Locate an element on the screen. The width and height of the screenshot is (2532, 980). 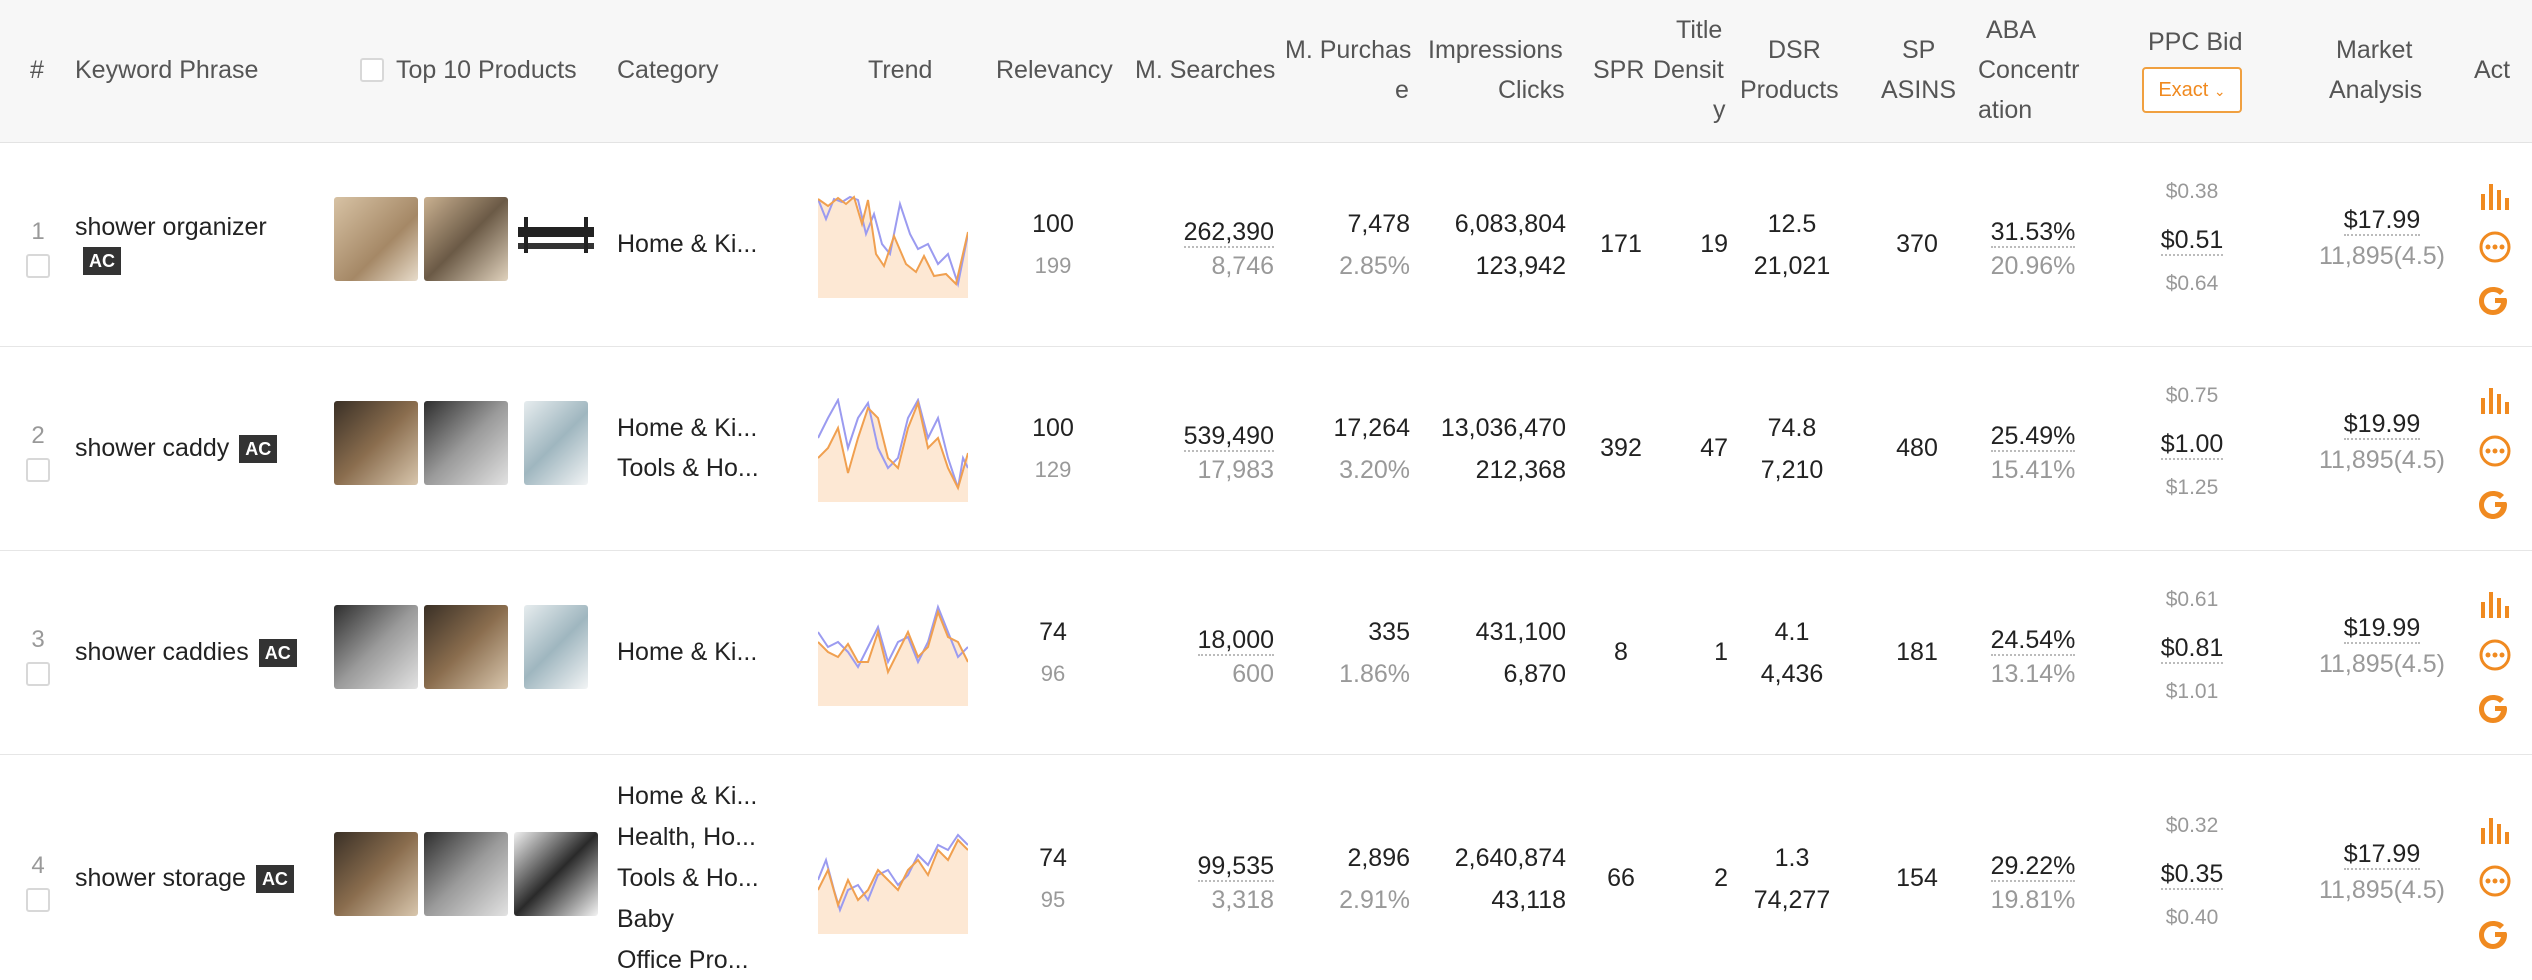
header-title-line3: y is located at coordinates (1719, 110).